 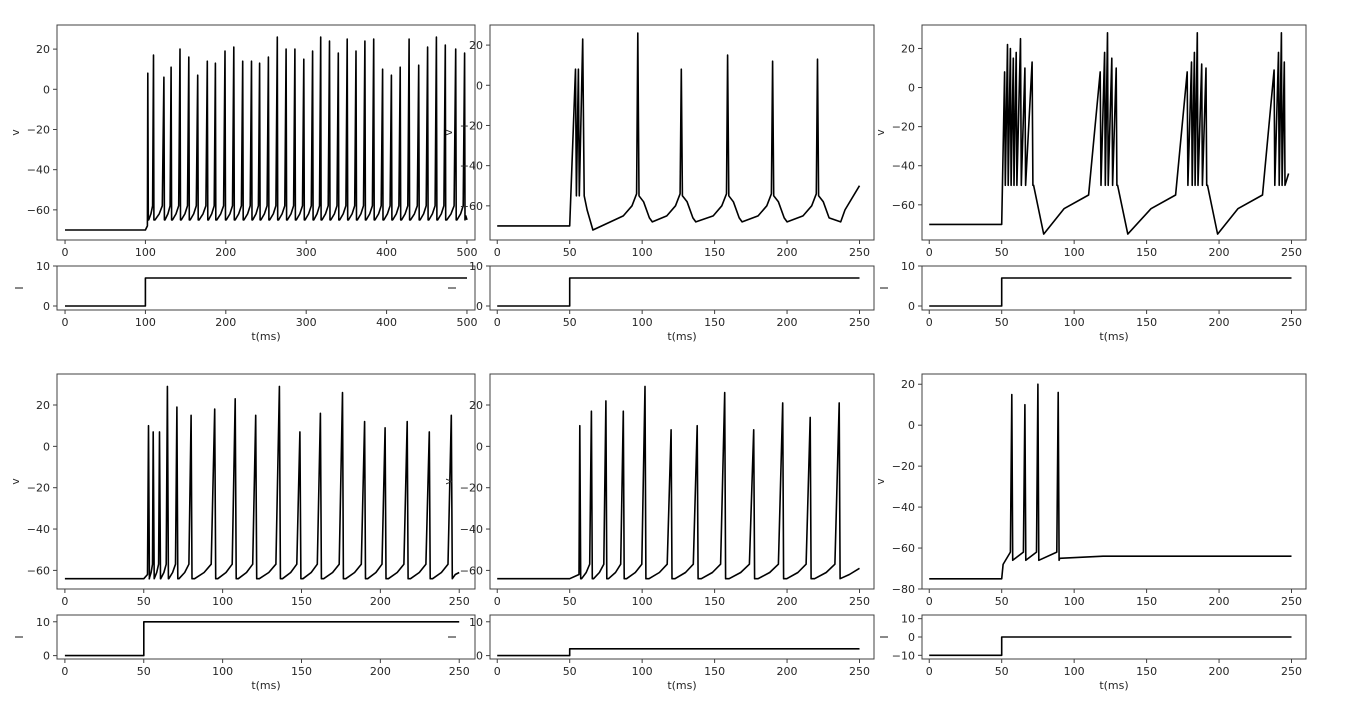 I want to click on y-tick-label: −80, so click(x=903, y=589).